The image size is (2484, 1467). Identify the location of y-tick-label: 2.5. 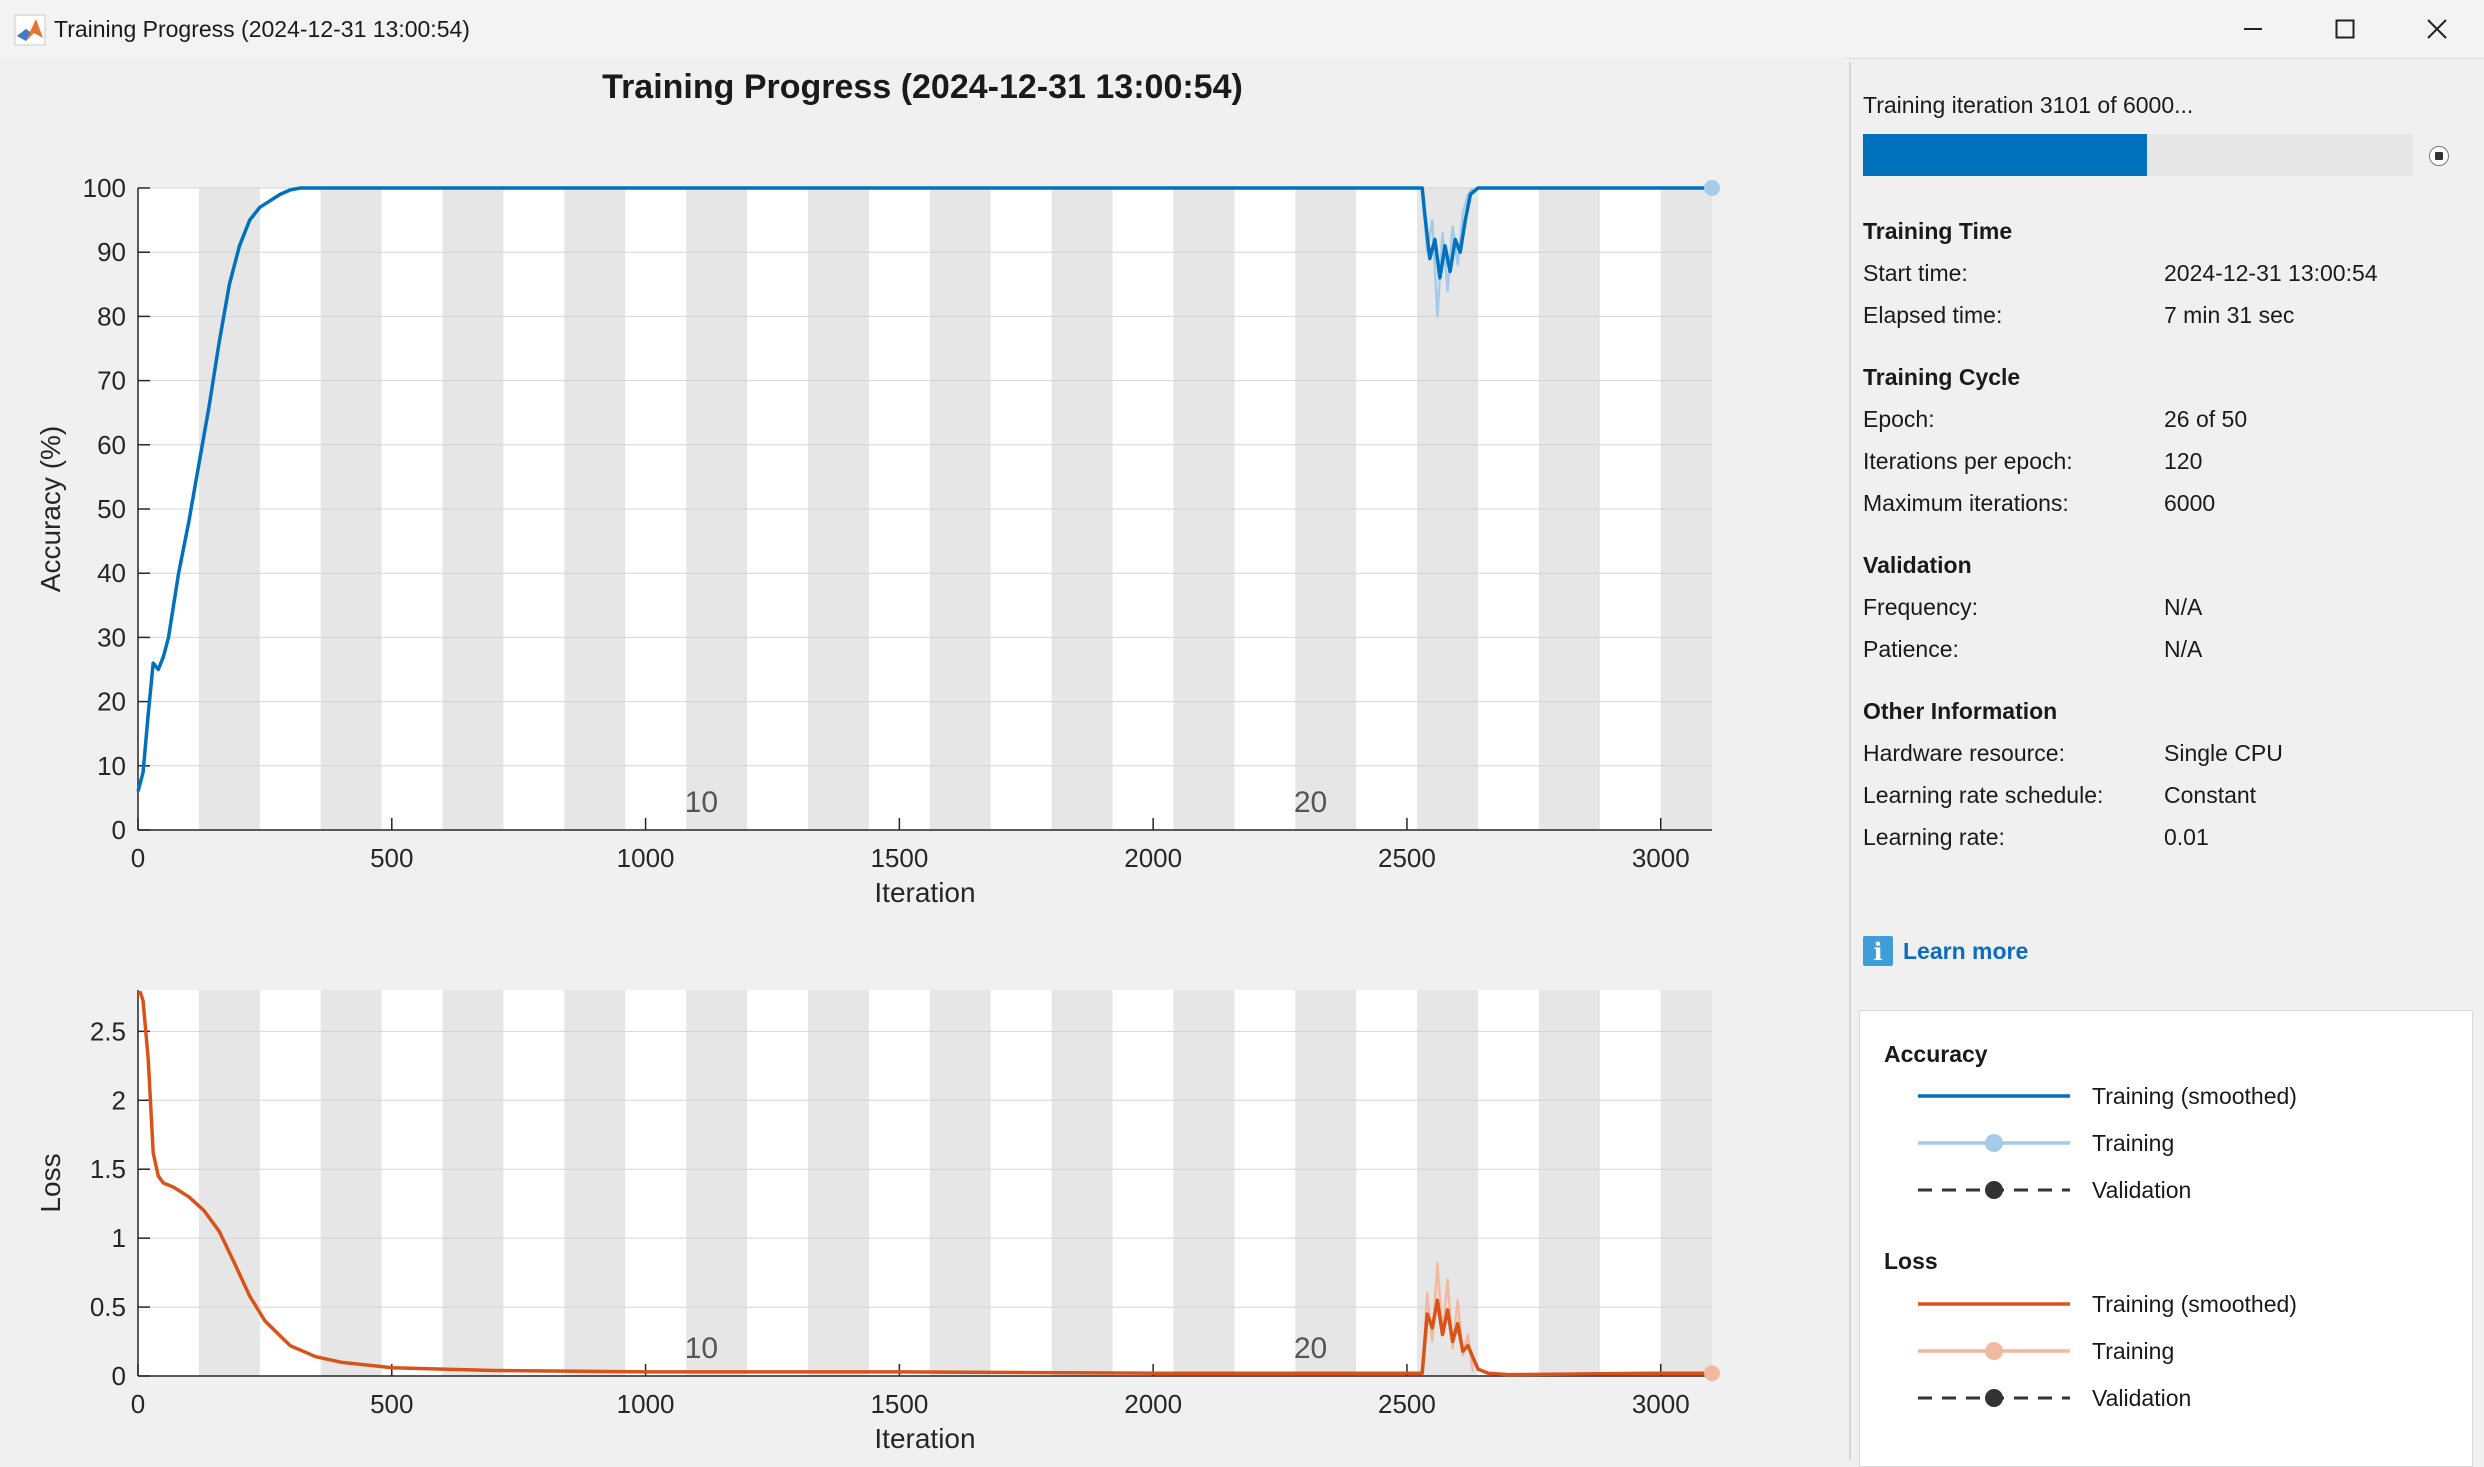
(108, 1031).